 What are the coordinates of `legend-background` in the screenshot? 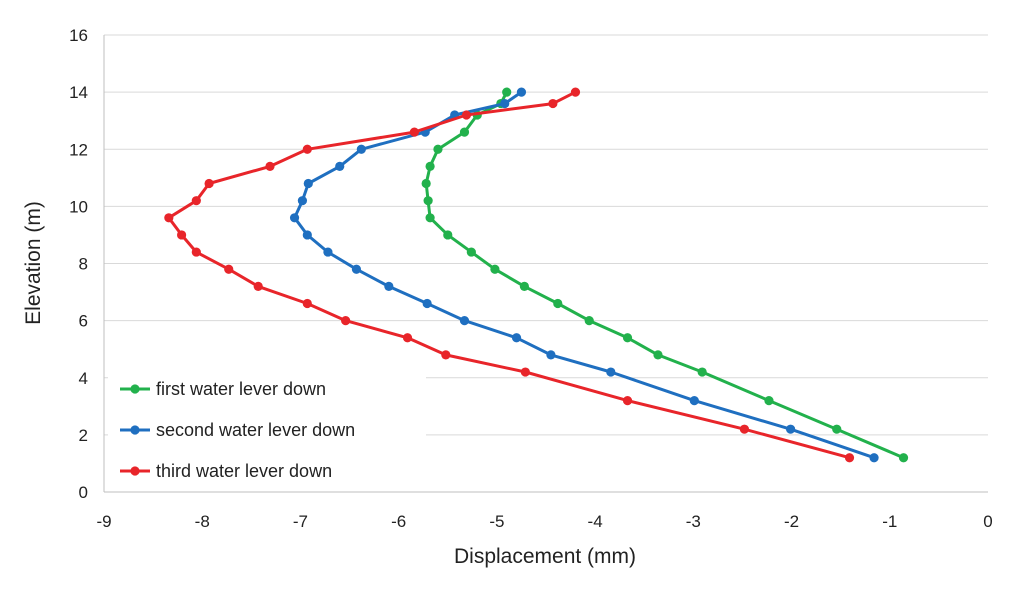 It's located at (267, 430).